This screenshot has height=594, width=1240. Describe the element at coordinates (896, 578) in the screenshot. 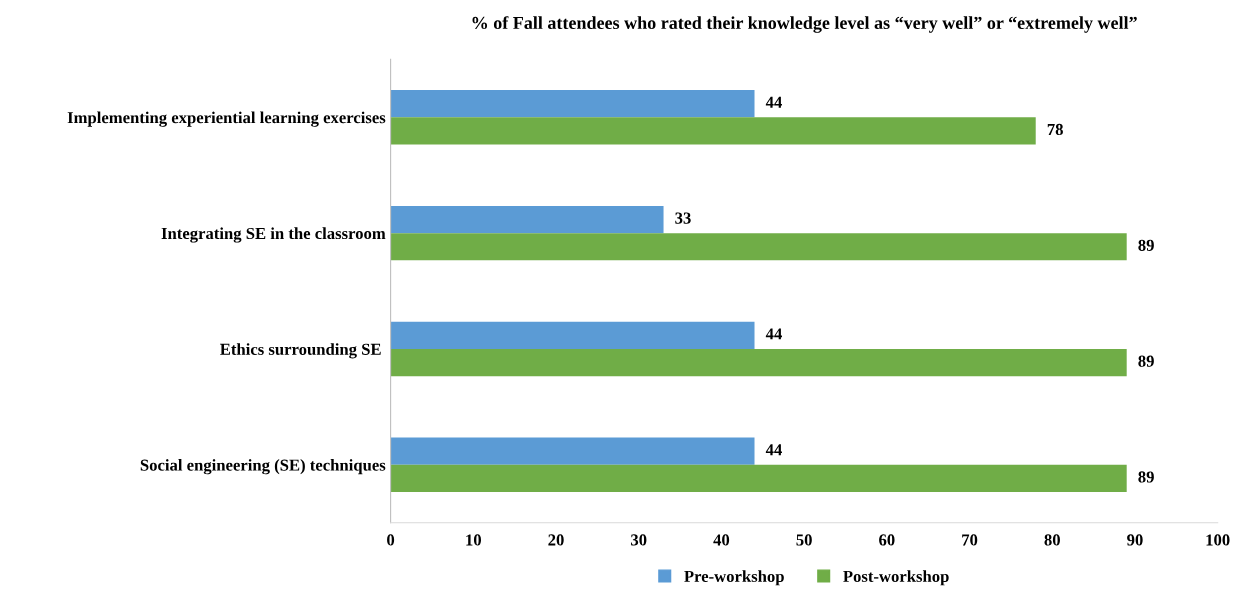

I see `legend-label: Post-workshop` at that location.